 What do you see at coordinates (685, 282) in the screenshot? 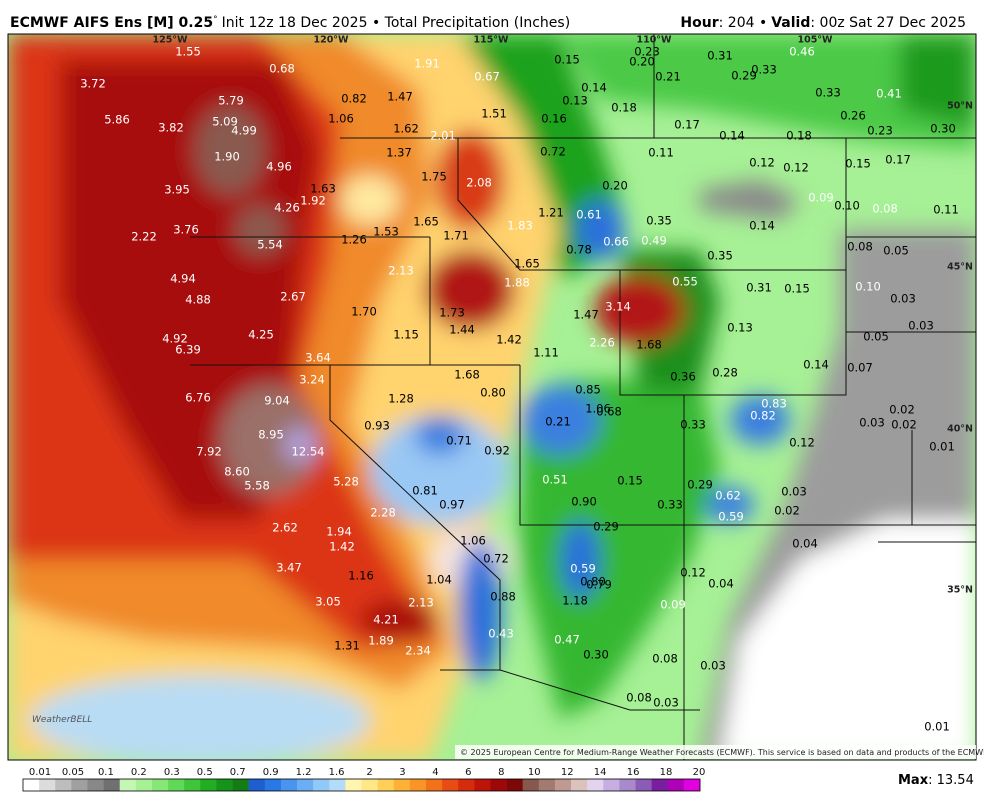
I see `precip-label: 0.55` at bounding box center [685, 282].